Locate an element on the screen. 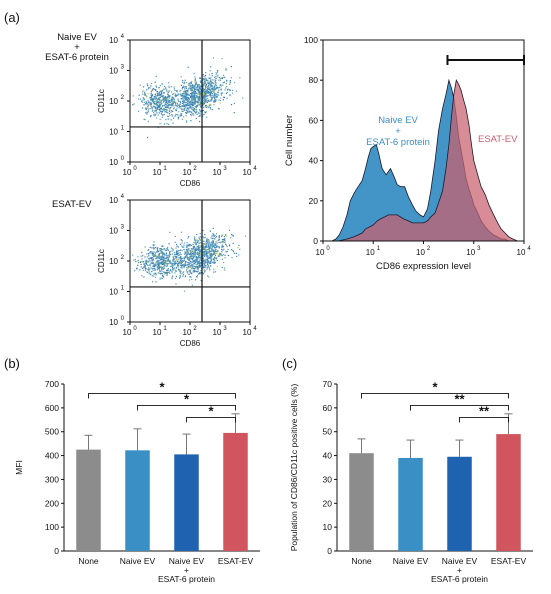 The width and height of the screenshot is (551, 594). bar-y-tick-label: 200 is located at coordinates (52, 503).